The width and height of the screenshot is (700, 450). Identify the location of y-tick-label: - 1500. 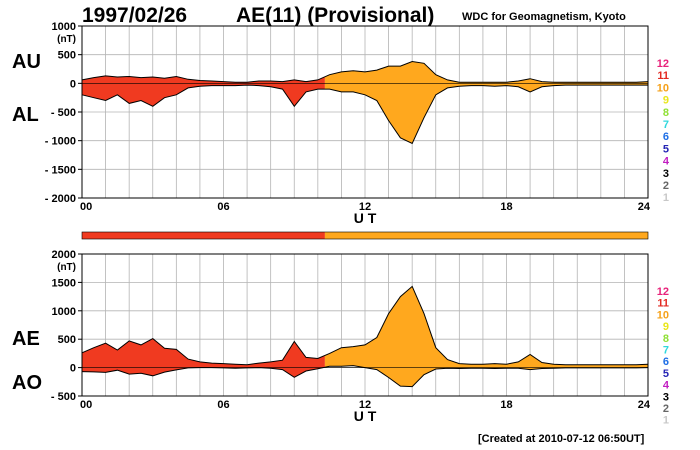
(60, 170).